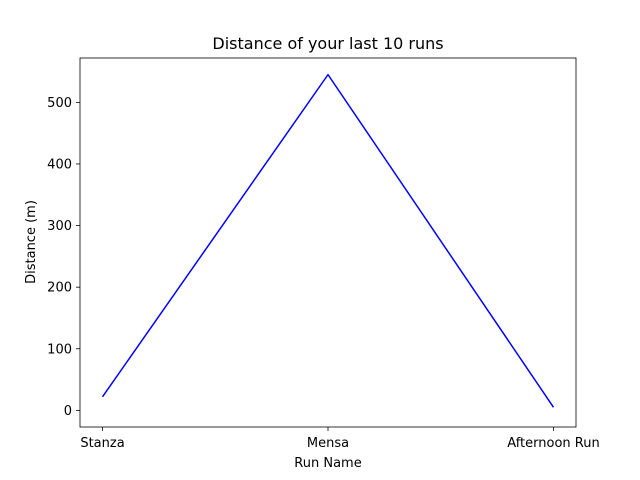  What do you see at coordinates (68, 411) in the screenshot?
I see `y-tick-label: 0` at bounding box center [68, 411].